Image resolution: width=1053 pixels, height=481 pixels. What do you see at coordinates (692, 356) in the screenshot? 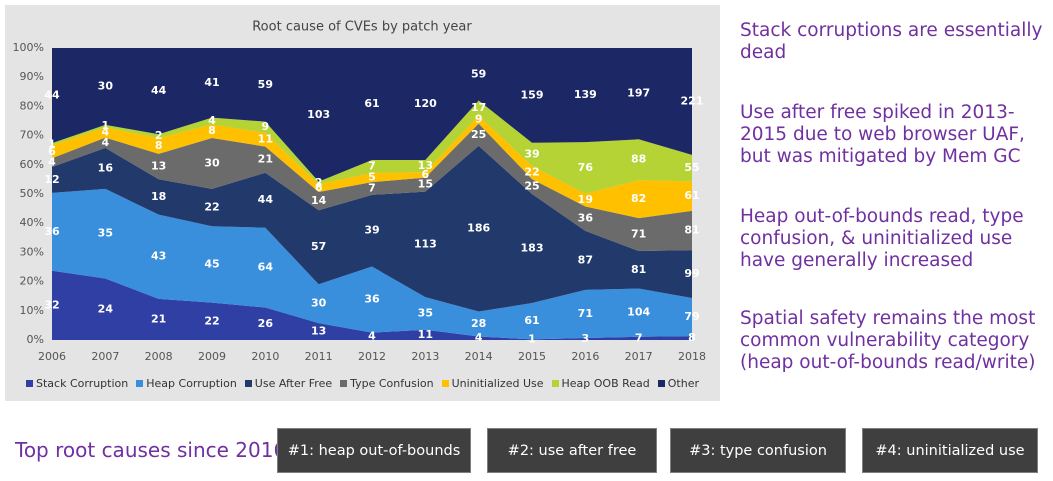
I see `x-tick-label: 2018` at bounding box center [692, 356].